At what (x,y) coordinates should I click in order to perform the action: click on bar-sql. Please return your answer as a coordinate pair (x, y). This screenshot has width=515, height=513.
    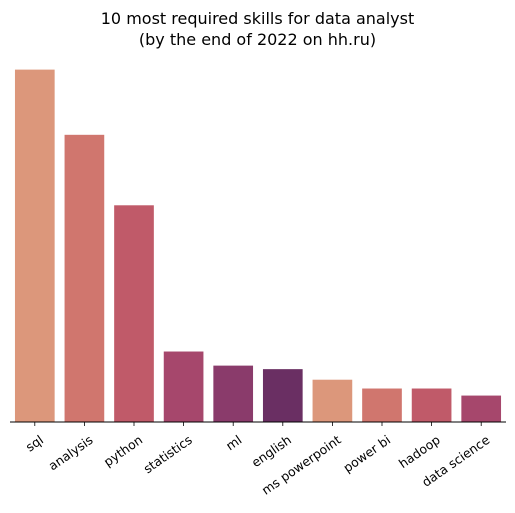
    Looking at the image, I should click on (34, 246).